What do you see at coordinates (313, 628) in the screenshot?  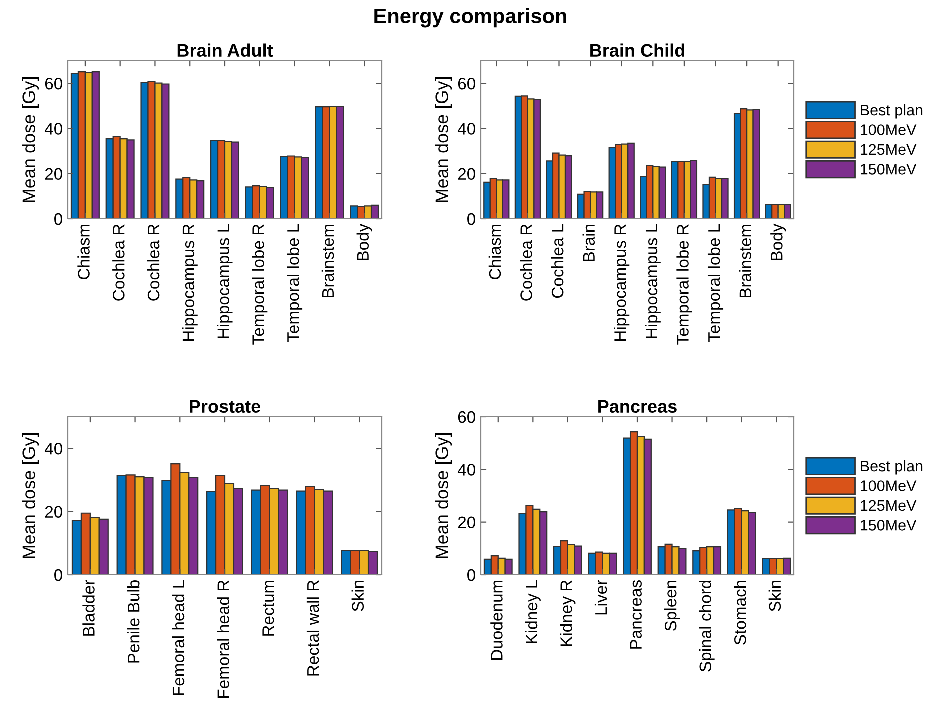 I see `x-tick-label: Rectal wall R` at bounding box center [313, 628].